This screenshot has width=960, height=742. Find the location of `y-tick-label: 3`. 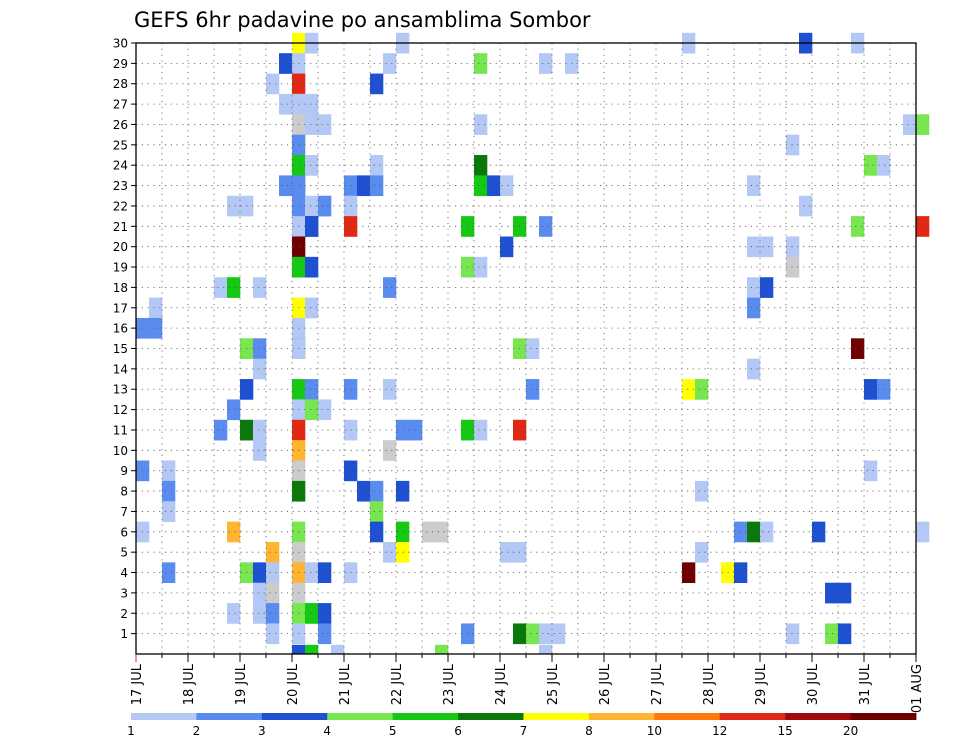

y-tick-label: 3 is located at coordinates (124, 593).